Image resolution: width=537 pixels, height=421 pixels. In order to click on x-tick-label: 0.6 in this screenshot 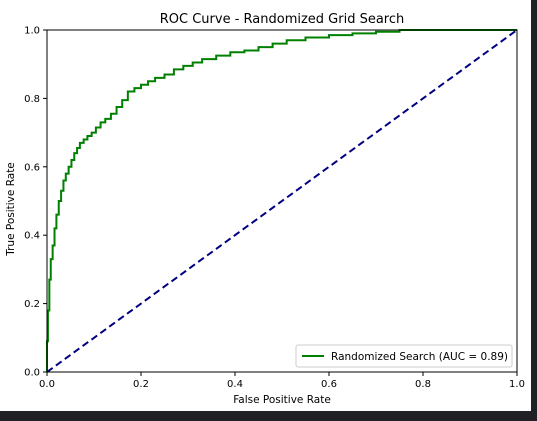, I will do `click(329, 384)`.